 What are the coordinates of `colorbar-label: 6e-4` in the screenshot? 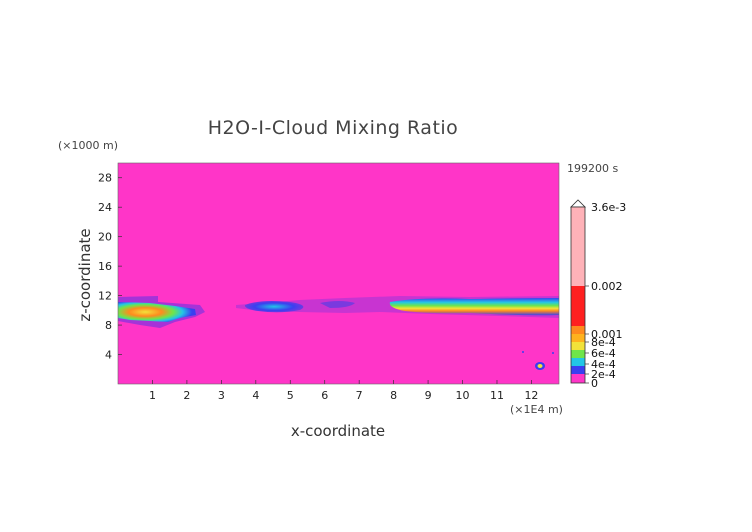 It's located at (603, 353).